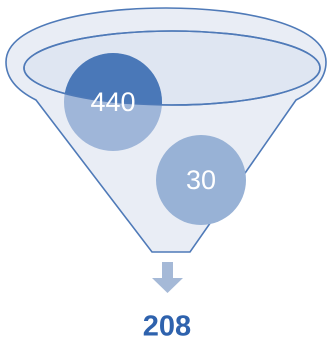 This screenshot has width=328, height=350. I want to click on down-arrow-icon, so click(167, 277).